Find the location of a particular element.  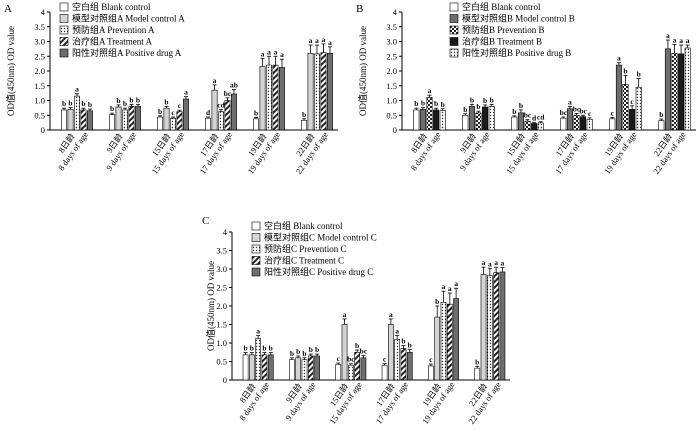

y-tick-label: 3.0 is located at coordinates (221, 269).